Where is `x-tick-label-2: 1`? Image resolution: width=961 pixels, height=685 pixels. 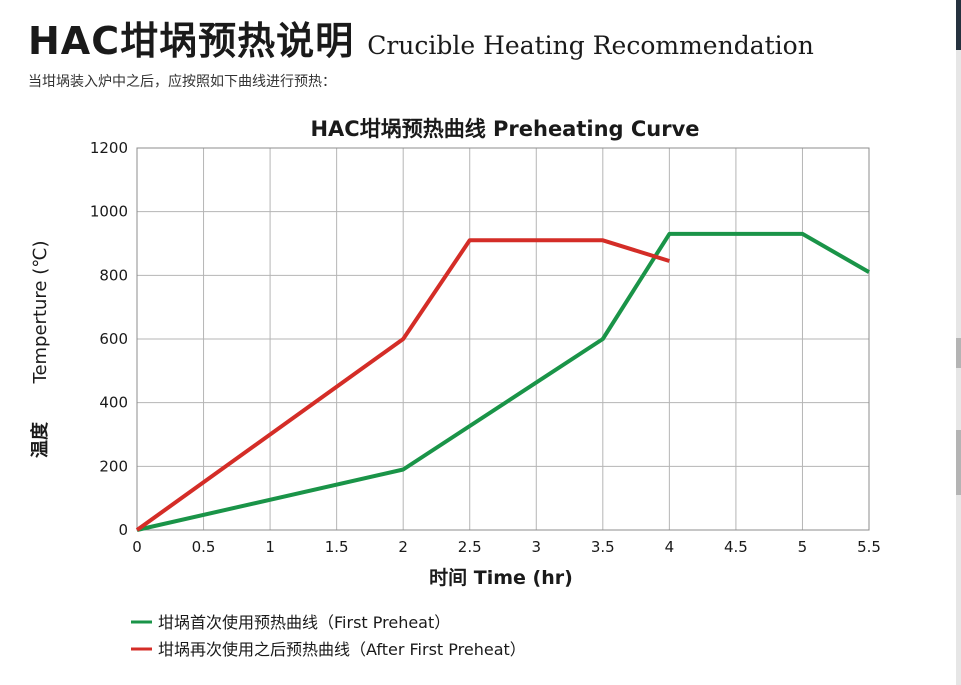
x-tick-label-2: 1 is located at coordinates (270, 547).